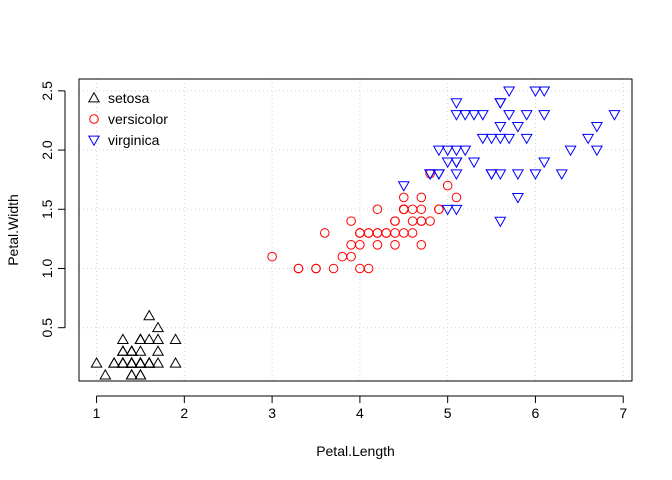  Describe the element at coordinates (355, 451) in the screenshot. I see `x-axis-title: Petal.Length` at that location.